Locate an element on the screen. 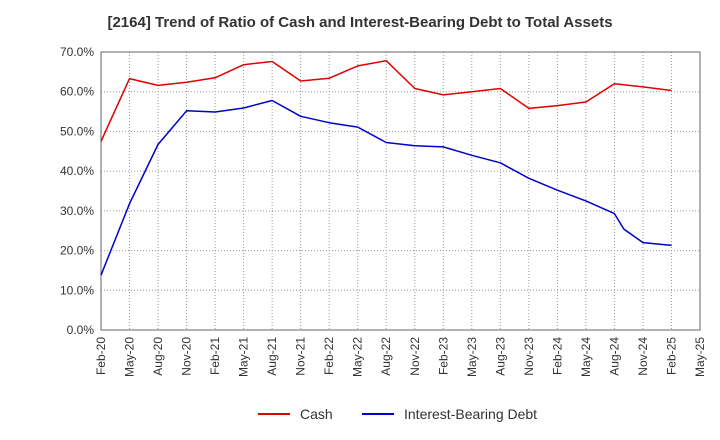  y-tick-label: 30.0% is located at coordinates (77, 211).